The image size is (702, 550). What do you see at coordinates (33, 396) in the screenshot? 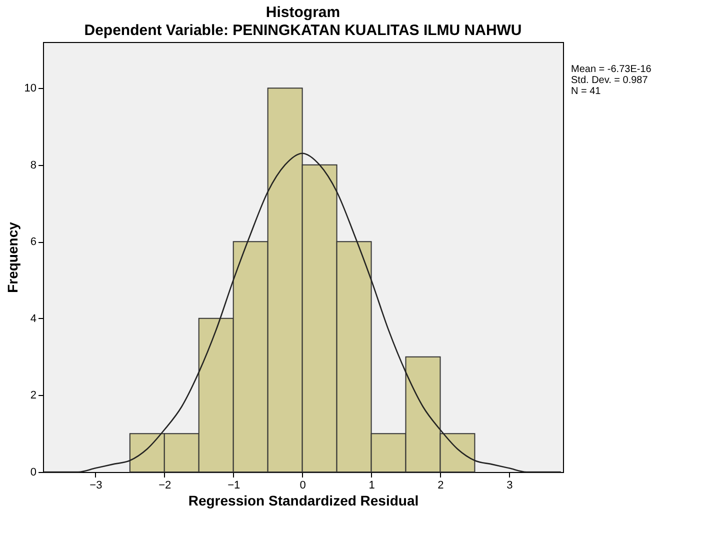
I see `y-tick-label: 2` at bounding box center [33, 396].